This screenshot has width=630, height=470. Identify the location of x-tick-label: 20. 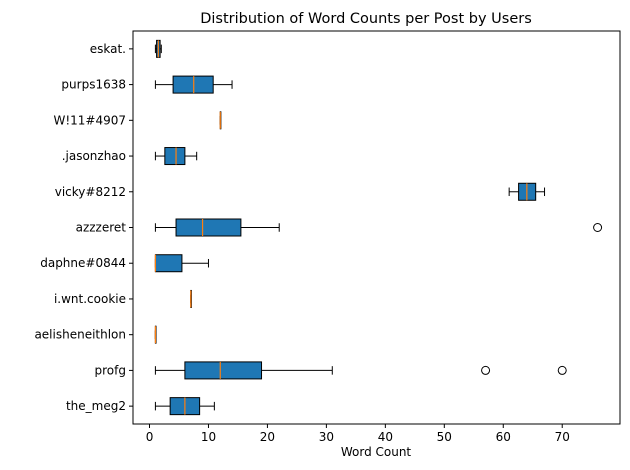
(267, 437).